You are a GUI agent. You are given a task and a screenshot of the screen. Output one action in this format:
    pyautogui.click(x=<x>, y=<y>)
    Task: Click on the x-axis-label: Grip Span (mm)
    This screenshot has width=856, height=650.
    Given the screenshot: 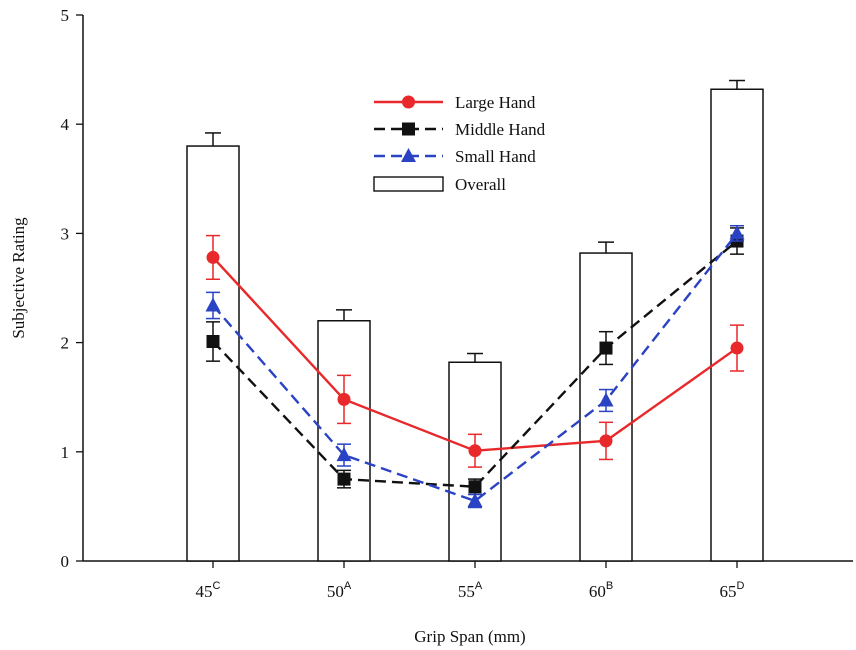 What is the action you would take?
    pyautogui.click(x=469, y=636)
    